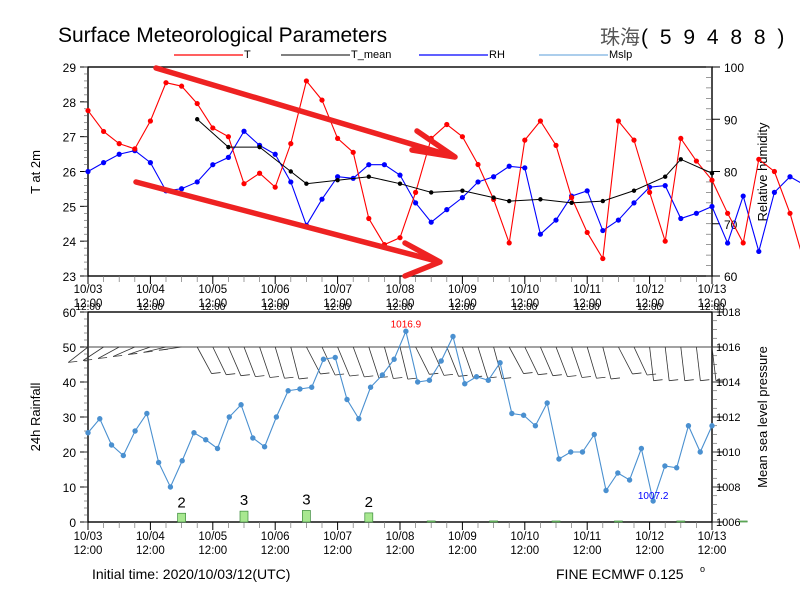 This screenshot has width=800, height=600. Describe the element at coordinates (70, 488) in the screenshot. I see `y-tick-label: 10` at that location.